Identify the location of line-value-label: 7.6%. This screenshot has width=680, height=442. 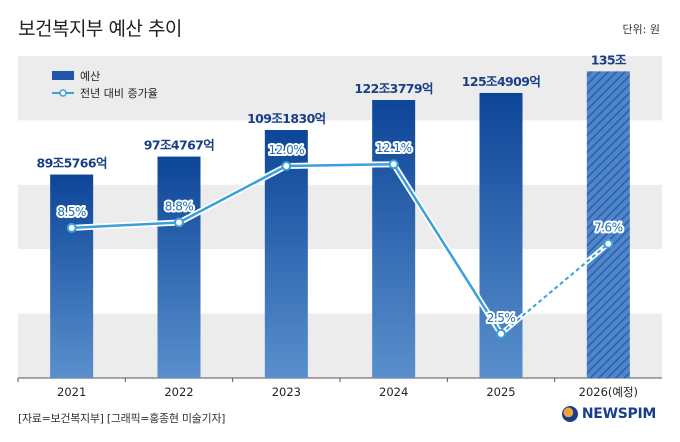
(608, 228).